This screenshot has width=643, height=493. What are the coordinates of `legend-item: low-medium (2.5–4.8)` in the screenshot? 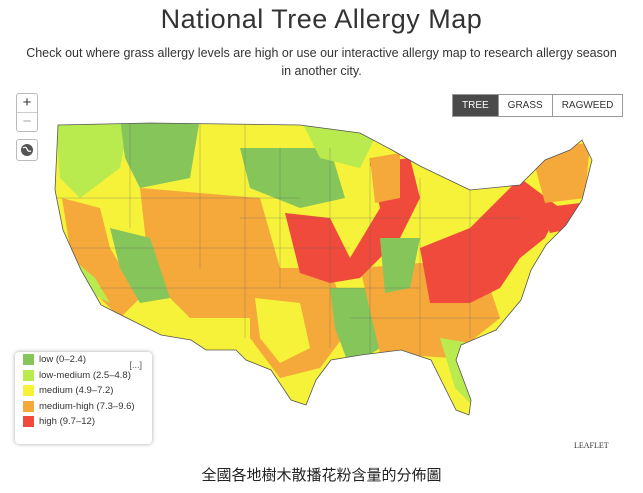 It's located at (87, 376).